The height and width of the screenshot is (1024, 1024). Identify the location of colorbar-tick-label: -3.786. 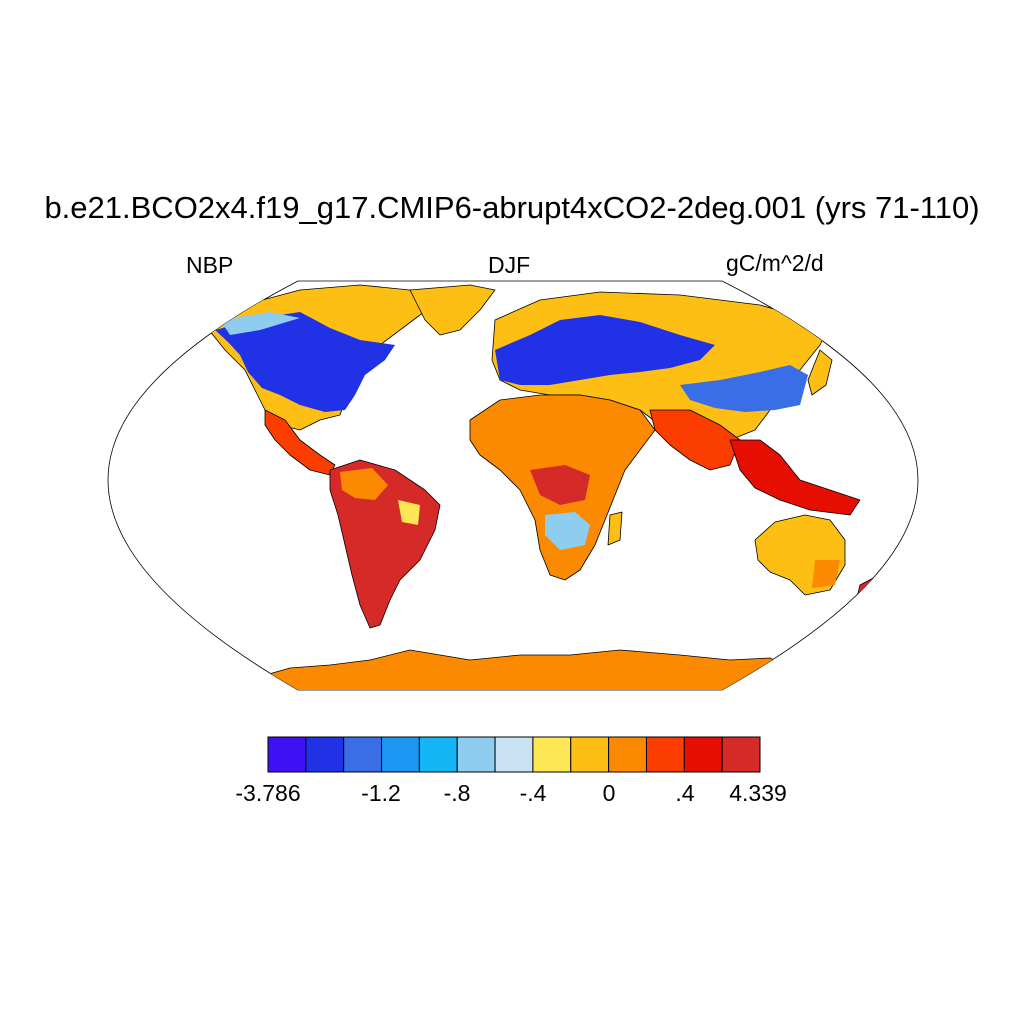
(268, 793).